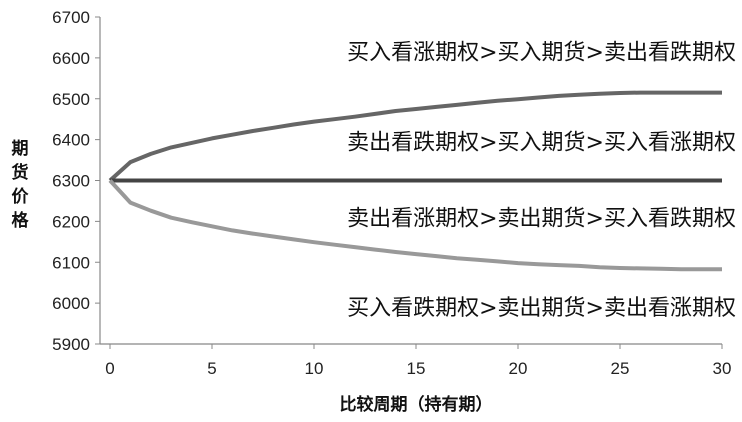 The image size is (742, 422). I want to click on y-tick-label: 6300, so click(71, 181).